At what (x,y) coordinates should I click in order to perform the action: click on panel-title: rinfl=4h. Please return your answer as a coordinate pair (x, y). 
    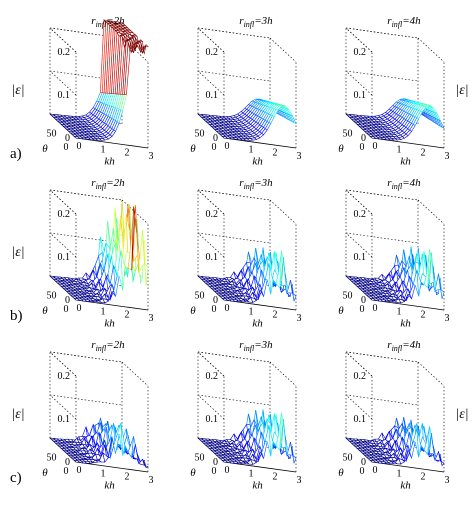
    Looking at the image, I should click on (404, 184).